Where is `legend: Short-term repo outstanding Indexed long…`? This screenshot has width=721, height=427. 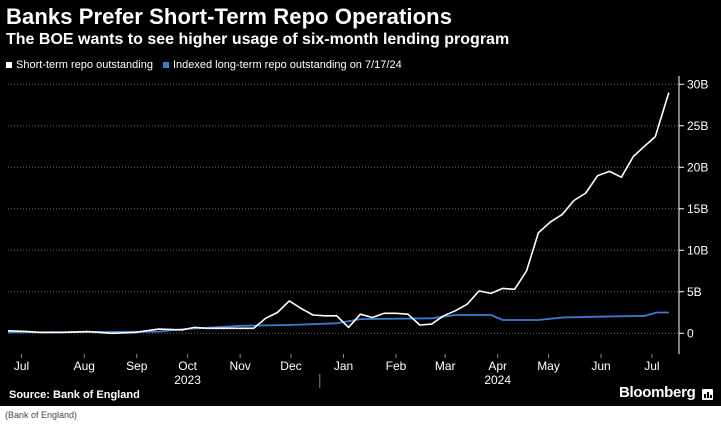 legend: Short-term repo outstanding Indexed long… is located at coordinates (209, 65).